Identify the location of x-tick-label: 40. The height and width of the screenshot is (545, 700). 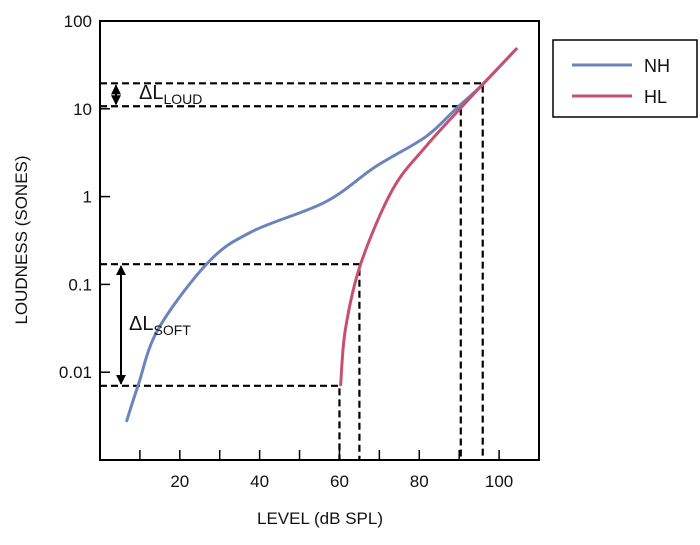
(259, 481).